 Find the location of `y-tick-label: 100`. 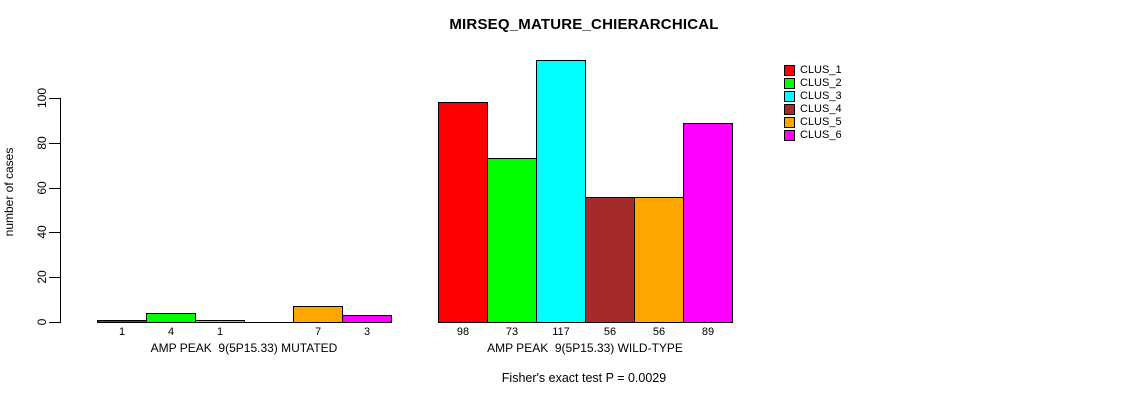

y-tick-label: 100 is located at coordinates (42, 98).